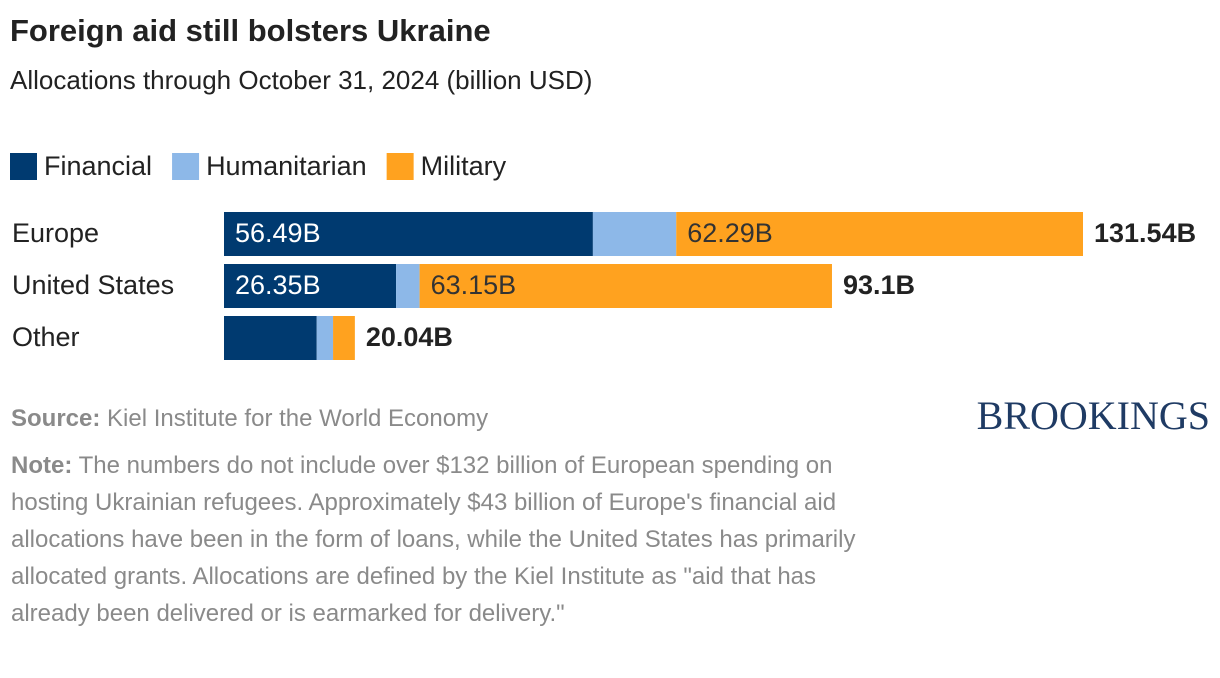  What do you see at coordinates (409, 337) in the screenshot?
I see `total-label: 20.04B` at bounding box center [409, 337].